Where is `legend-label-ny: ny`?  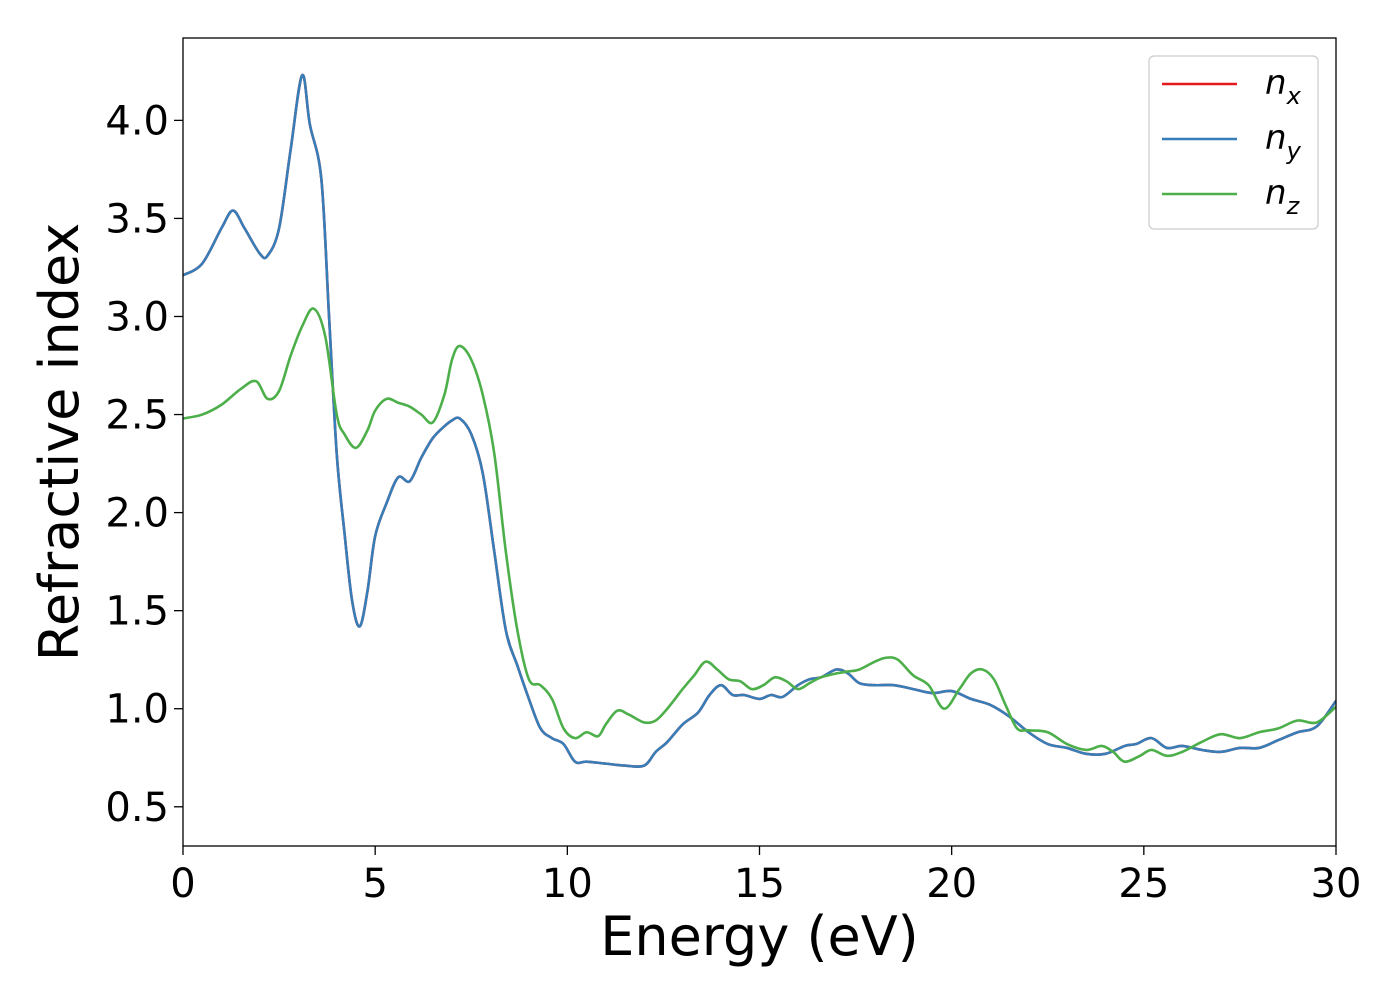
legend-label-ny: ny is located at coordinates (1283, 141).